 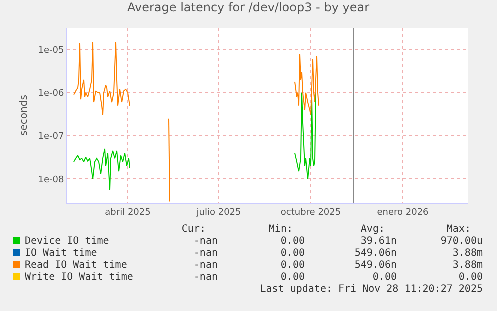 What do you see at coordinates (458, 229) in the screenshot?
I see `text: Max:` at bounding box center [458, 229].